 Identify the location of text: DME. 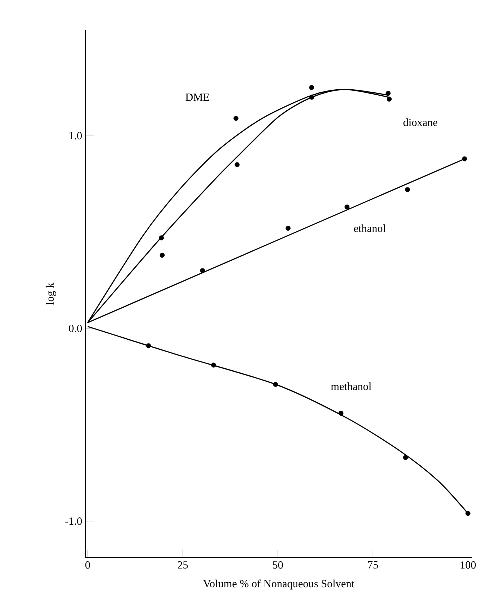
(198, 98).